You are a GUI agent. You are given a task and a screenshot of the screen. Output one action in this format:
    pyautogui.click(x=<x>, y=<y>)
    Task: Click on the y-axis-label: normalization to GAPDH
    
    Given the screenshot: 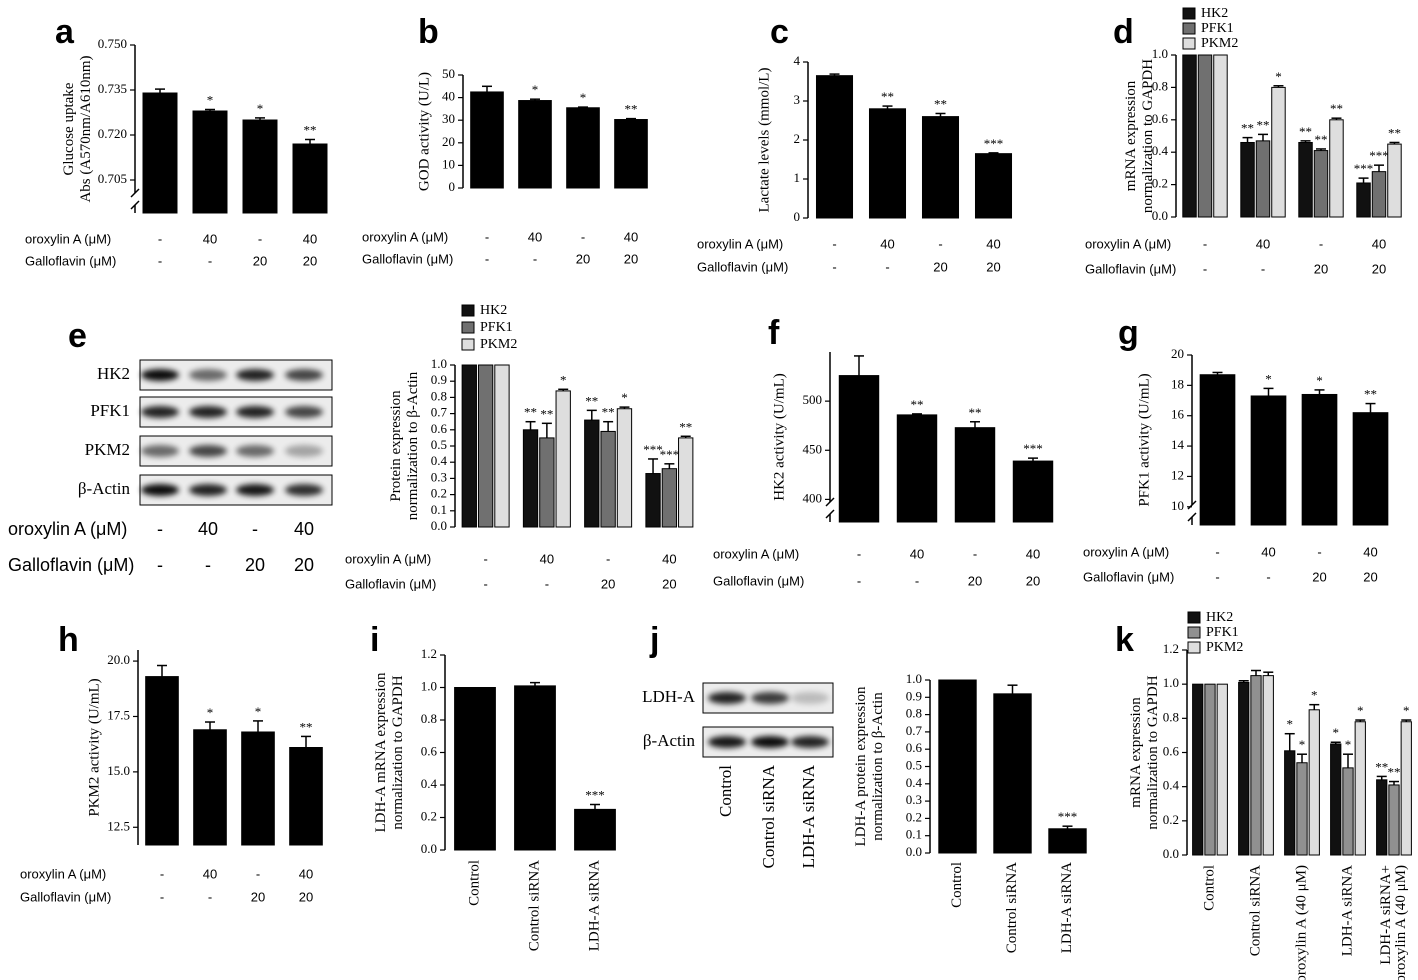 What is the action you would take?
    pyautogui.click(x=398, y=752)
    